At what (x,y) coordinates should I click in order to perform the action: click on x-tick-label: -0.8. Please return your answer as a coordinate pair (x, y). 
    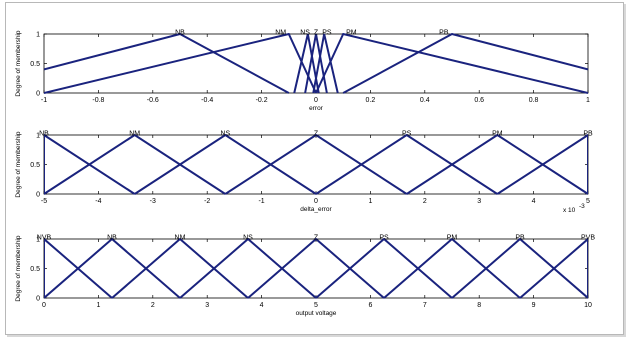
    Looking at the image, I should click on (98, 100).